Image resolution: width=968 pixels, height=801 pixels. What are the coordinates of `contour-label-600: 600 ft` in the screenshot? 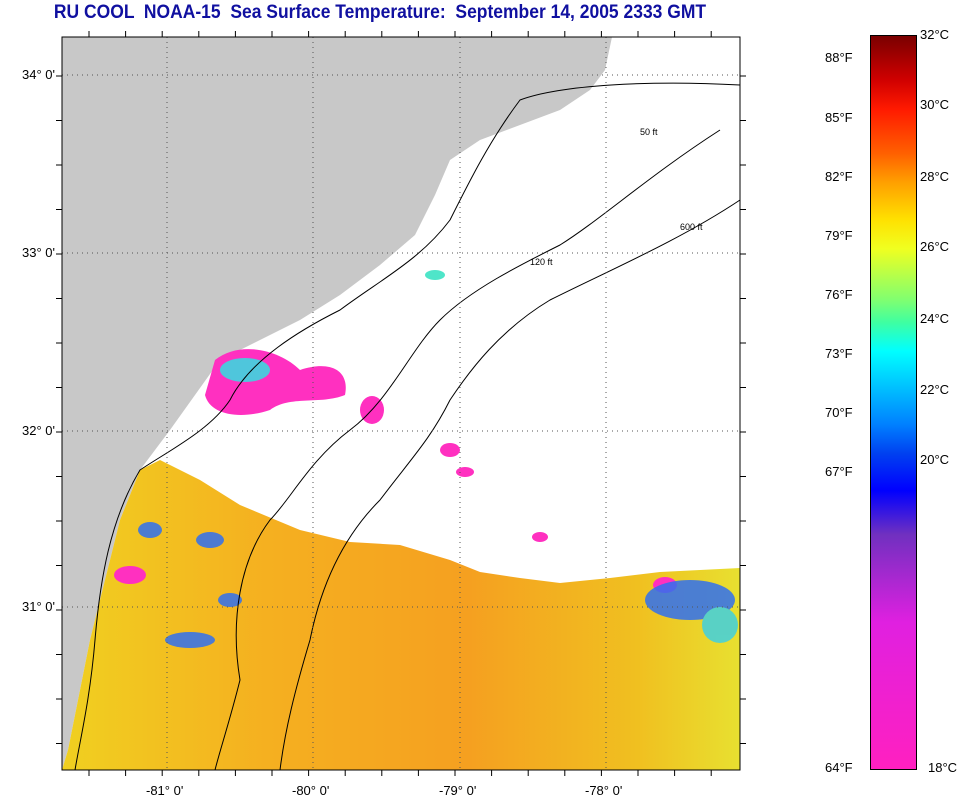 It's located at (691, 227).